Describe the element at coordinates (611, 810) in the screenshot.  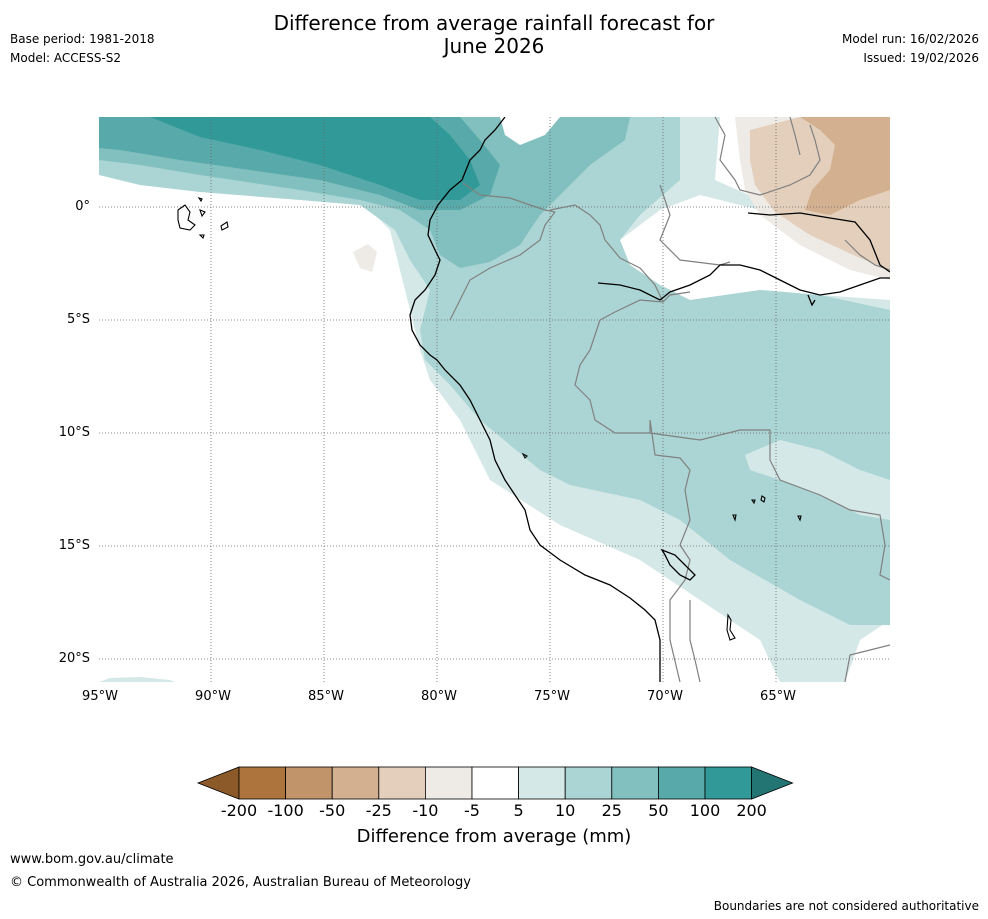
I see `legend-tick-label: 25` at that location.